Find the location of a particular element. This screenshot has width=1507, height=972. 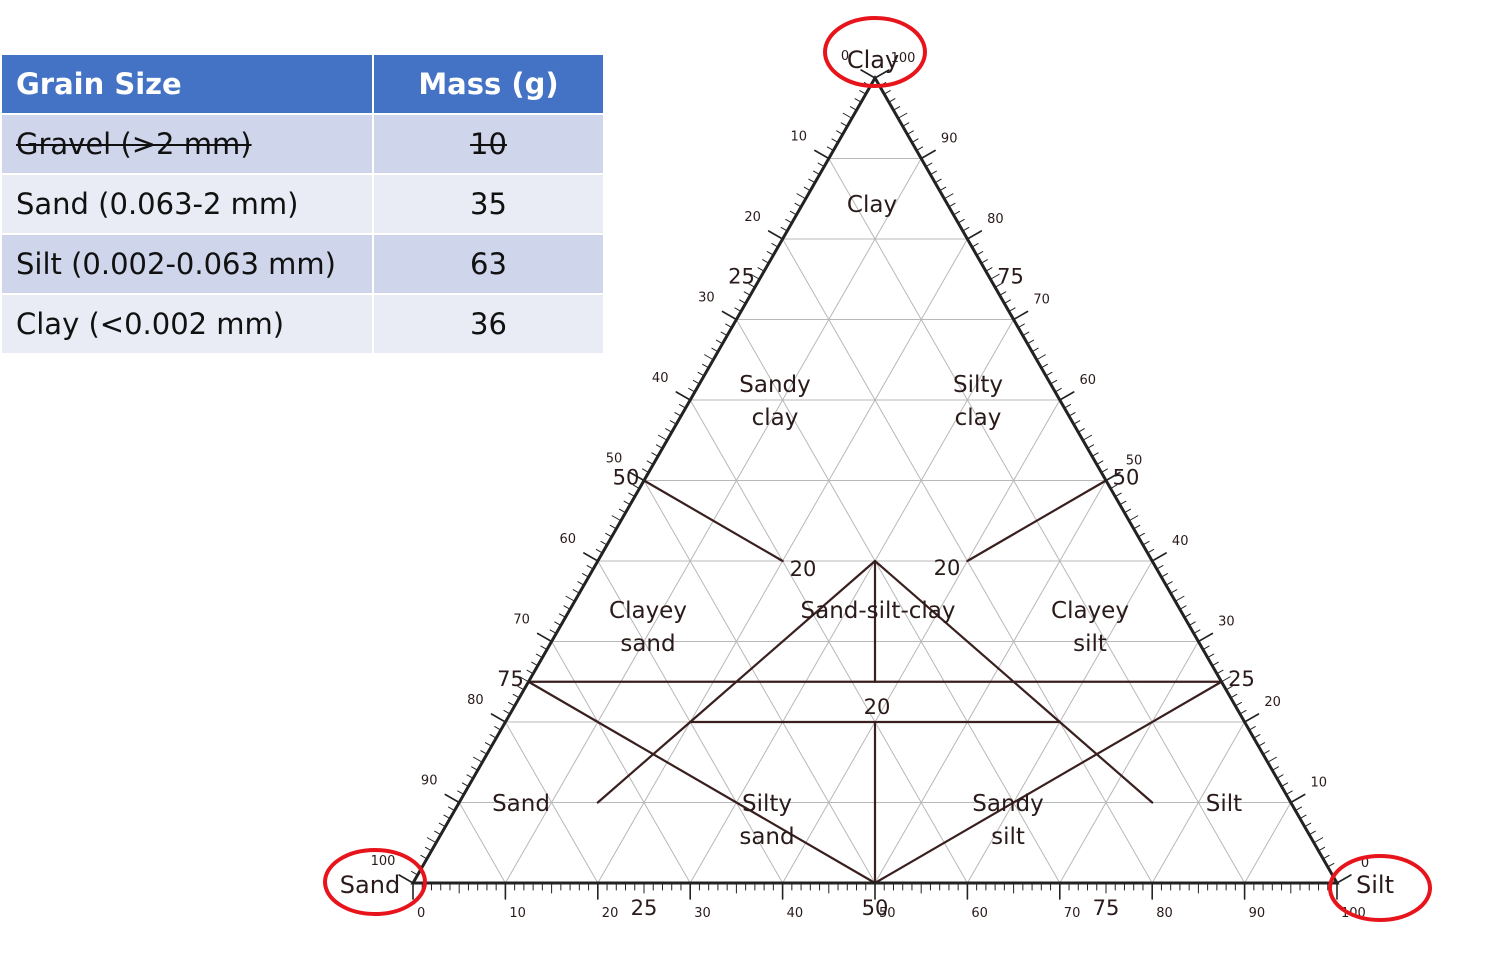

right-tick-label-90: 90 is located at coordinates (949, 139).